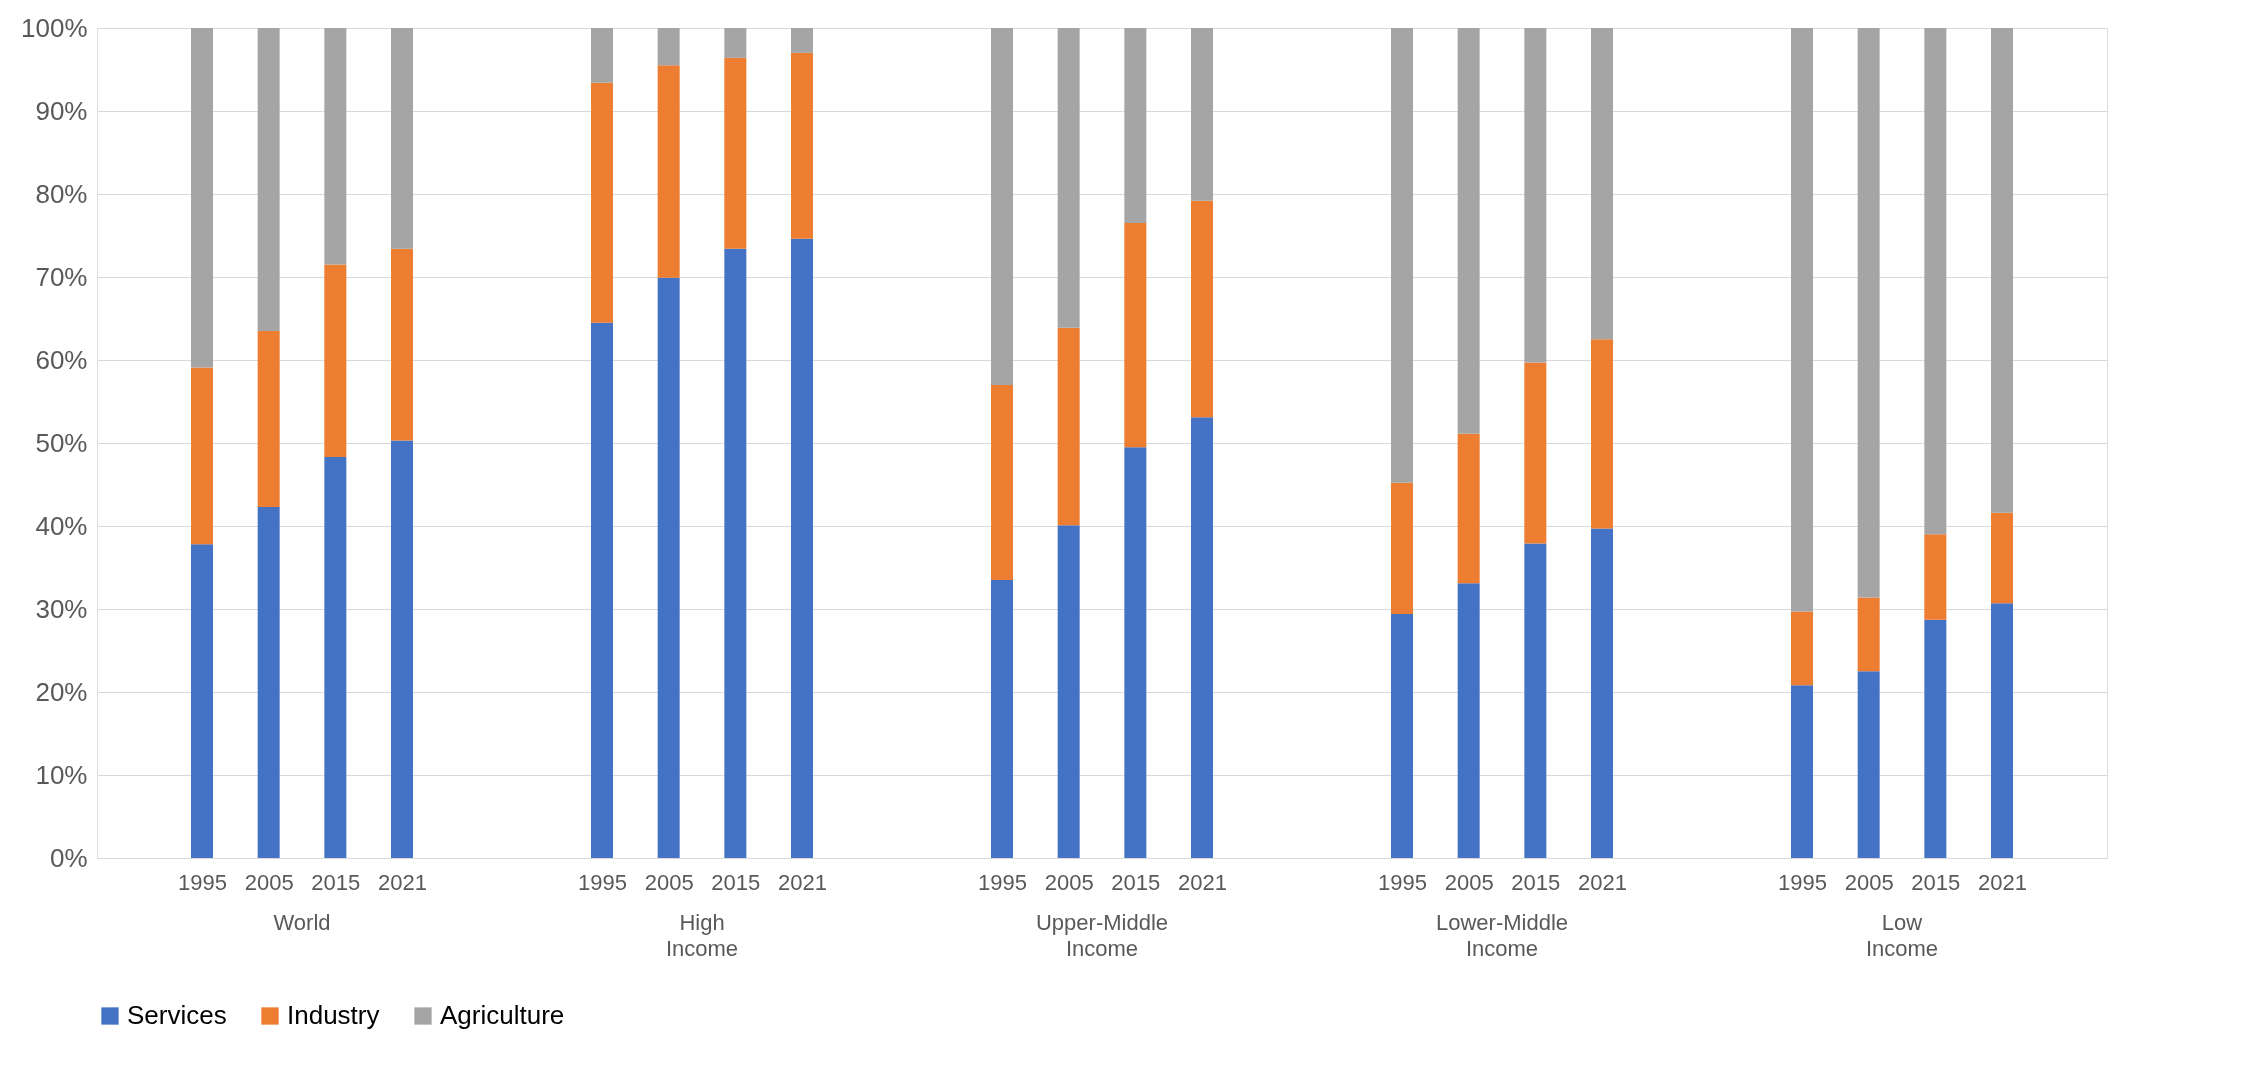 The width and height of the screenshot is (2251, 1071). I want to click on text: Low Income, so click(1902, 935).